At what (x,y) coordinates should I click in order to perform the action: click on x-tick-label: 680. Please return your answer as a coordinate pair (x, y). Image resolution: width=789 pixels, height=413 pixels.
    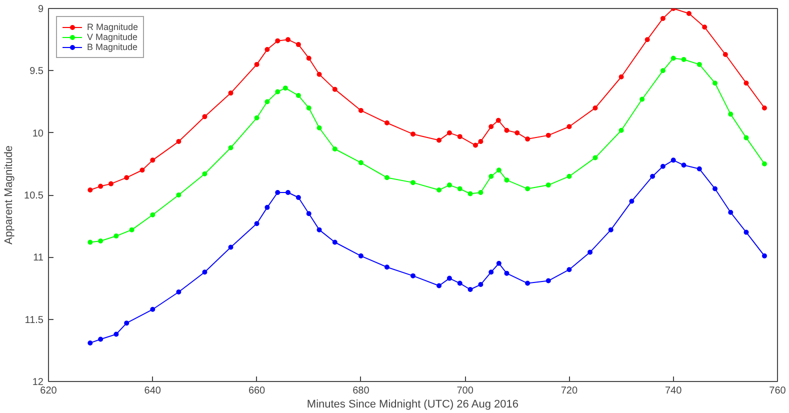
    Looking at the image, I should click on (361, 391).